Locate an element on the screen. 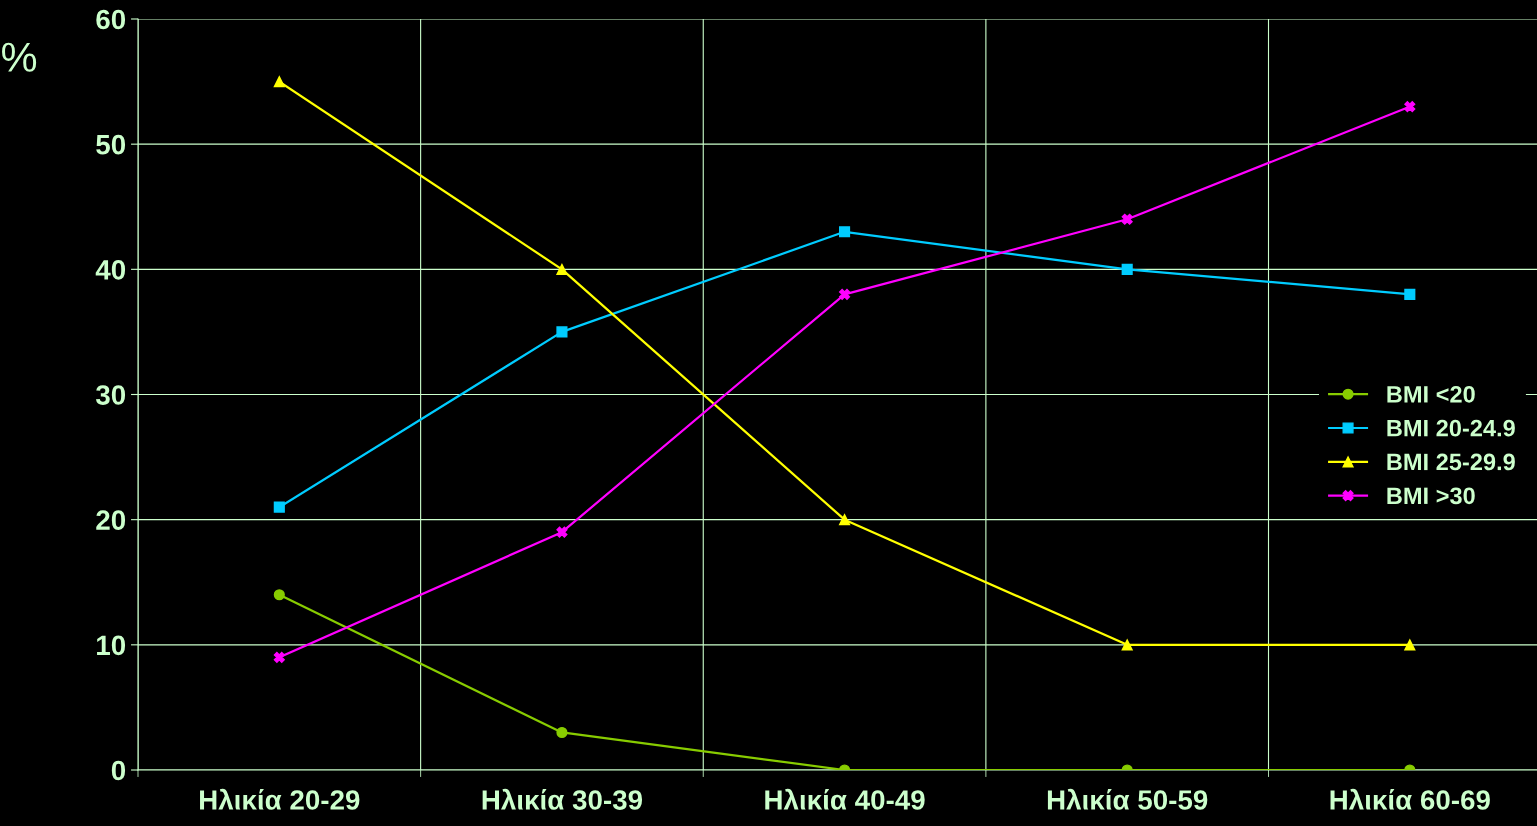 The height and width of the screenshot is (826, 1537). y-tick-label: 50 is located at coordinates (111, 144).